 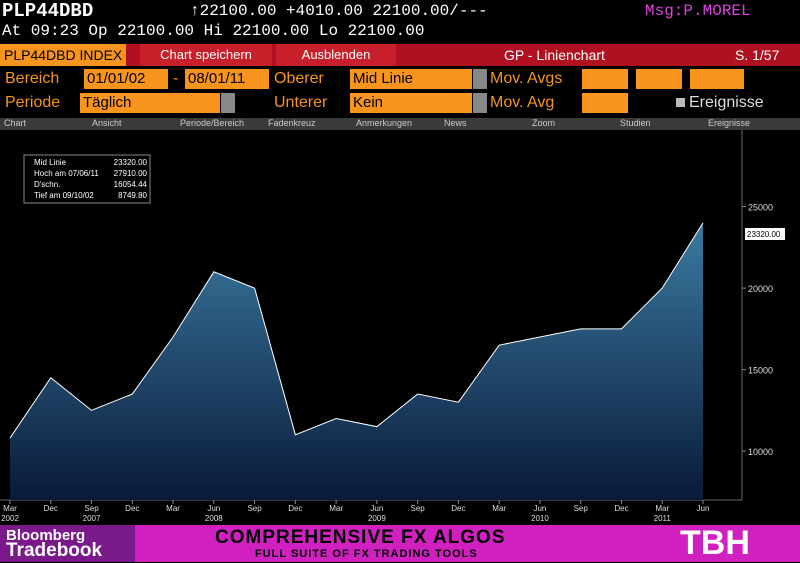 What do you see at coordinates (33, 102) in the screenshot?
I see `label: Periode` at bounding box center [33, 102].